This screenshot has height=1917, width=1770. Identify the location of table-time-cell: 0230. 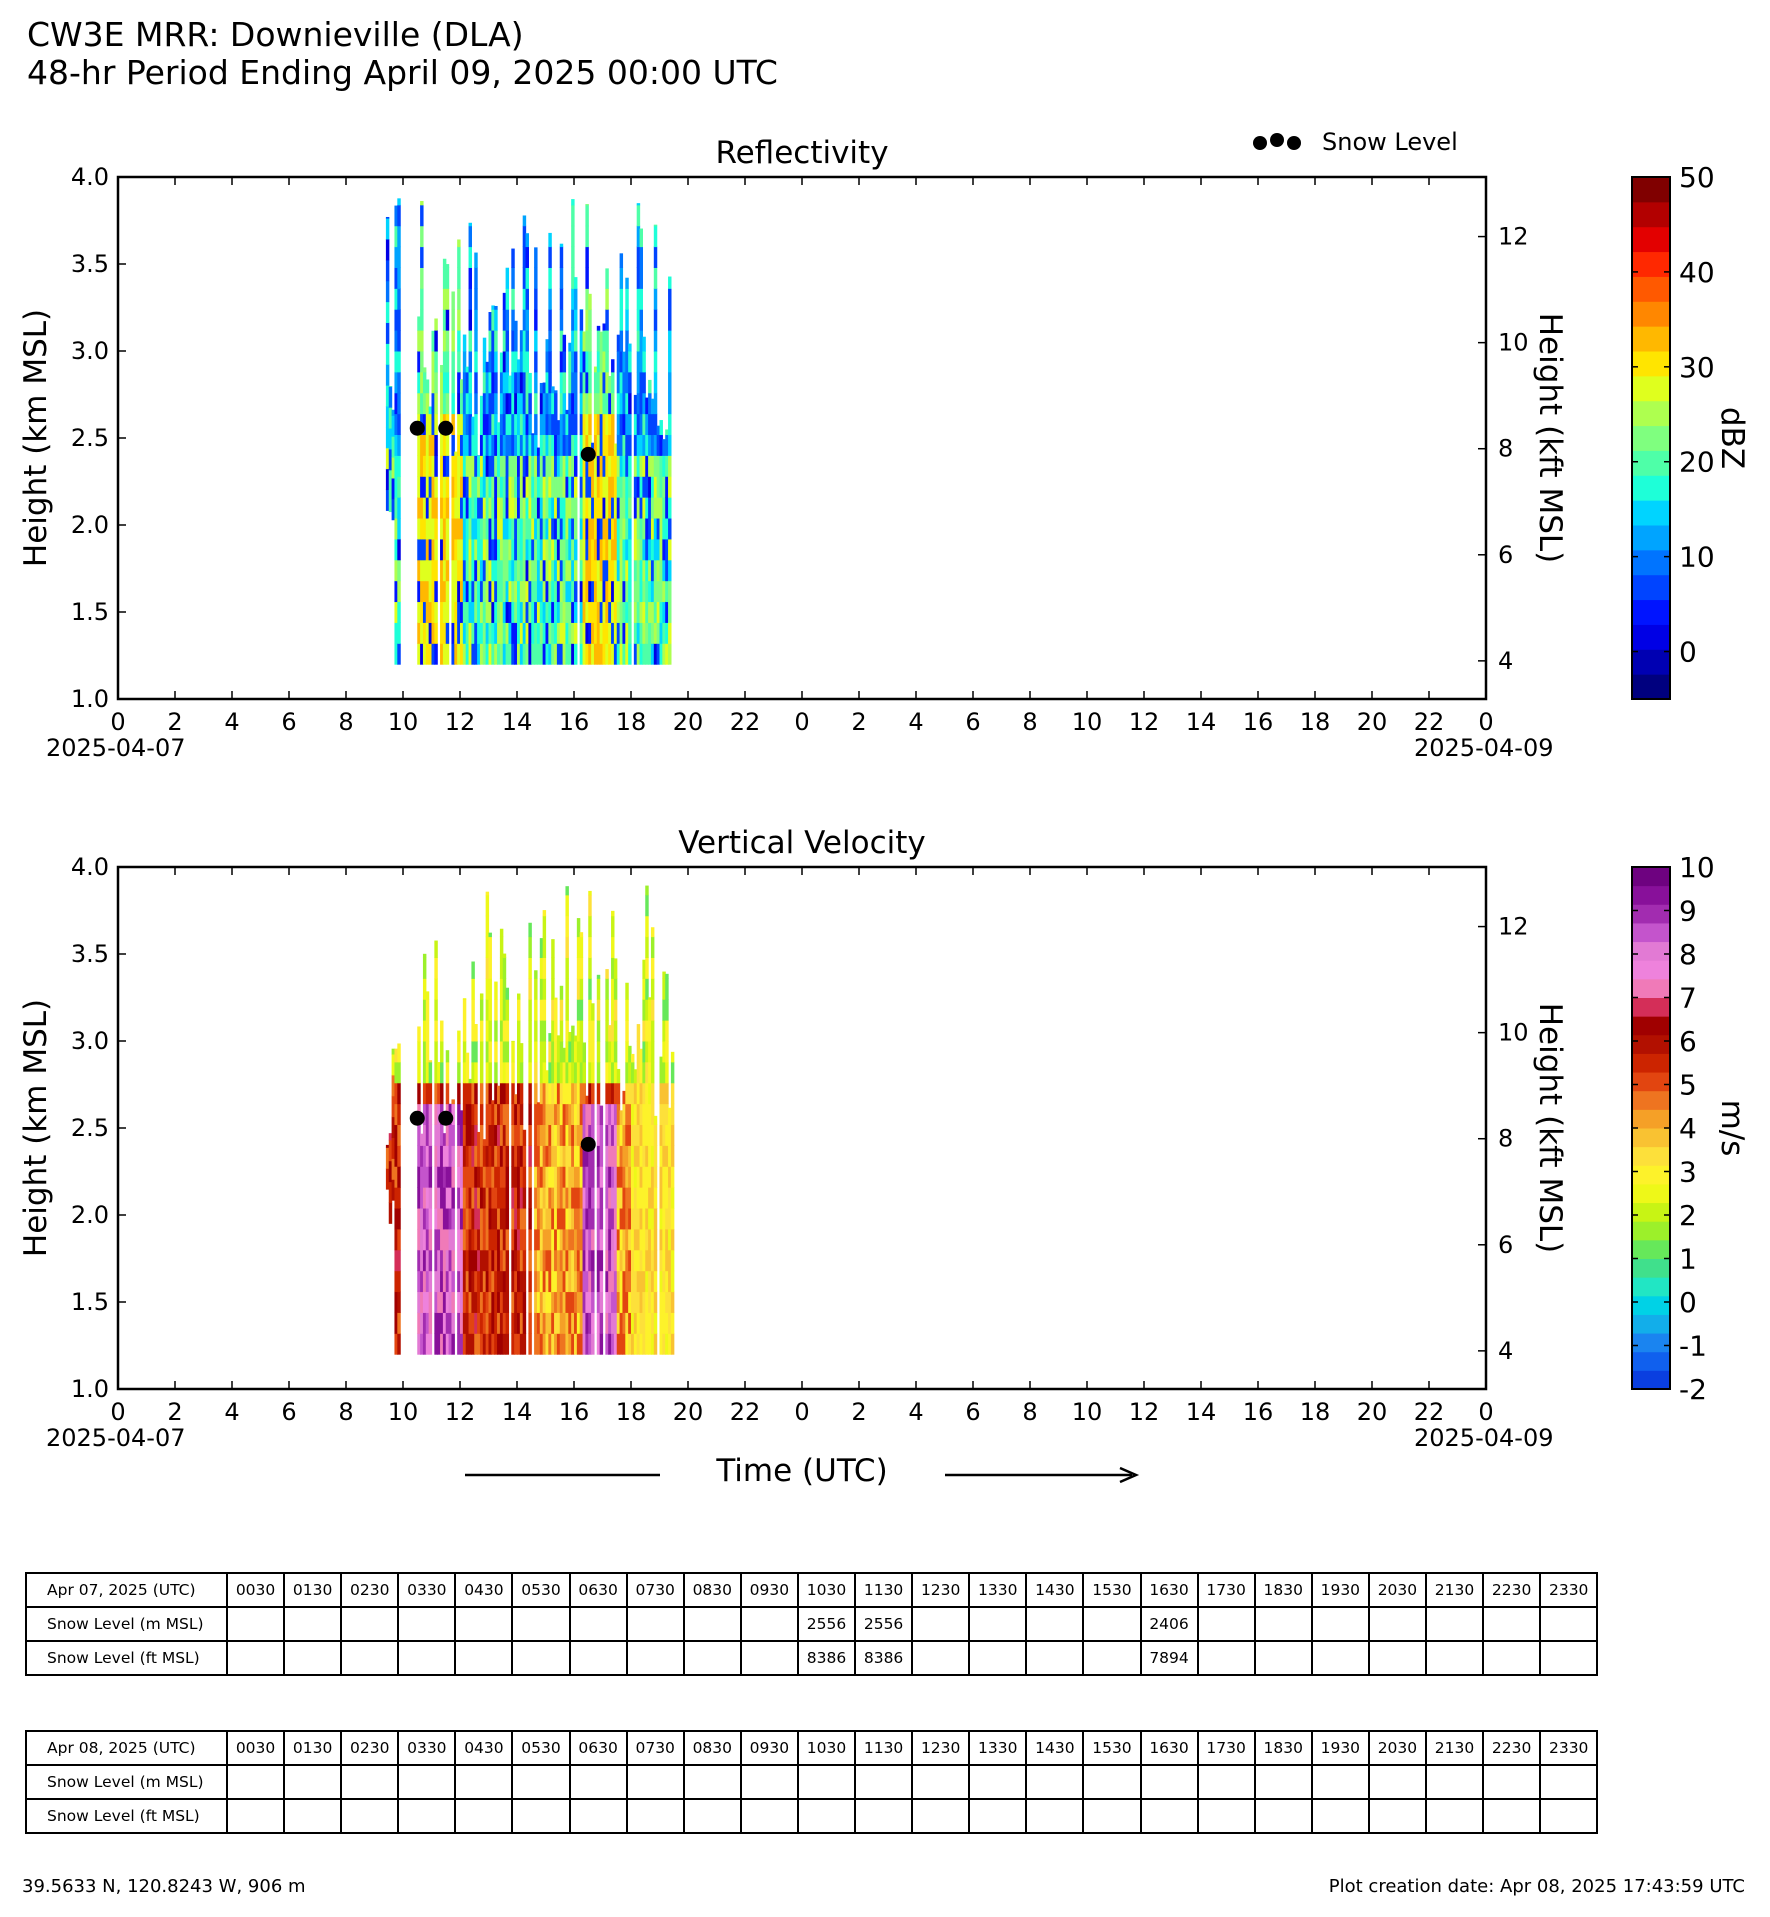
(370, 1748).